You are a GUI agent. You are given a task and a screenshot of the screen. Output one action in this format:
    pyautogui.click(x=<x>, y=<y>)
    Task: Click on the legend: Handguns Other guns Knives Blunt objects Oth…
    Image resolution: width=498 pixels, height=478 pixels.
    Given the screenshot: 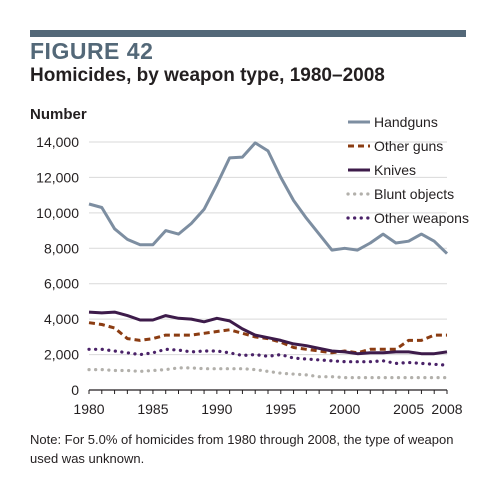 What is the action you would take?
    pyautogui.click(x=407, y=170)
    